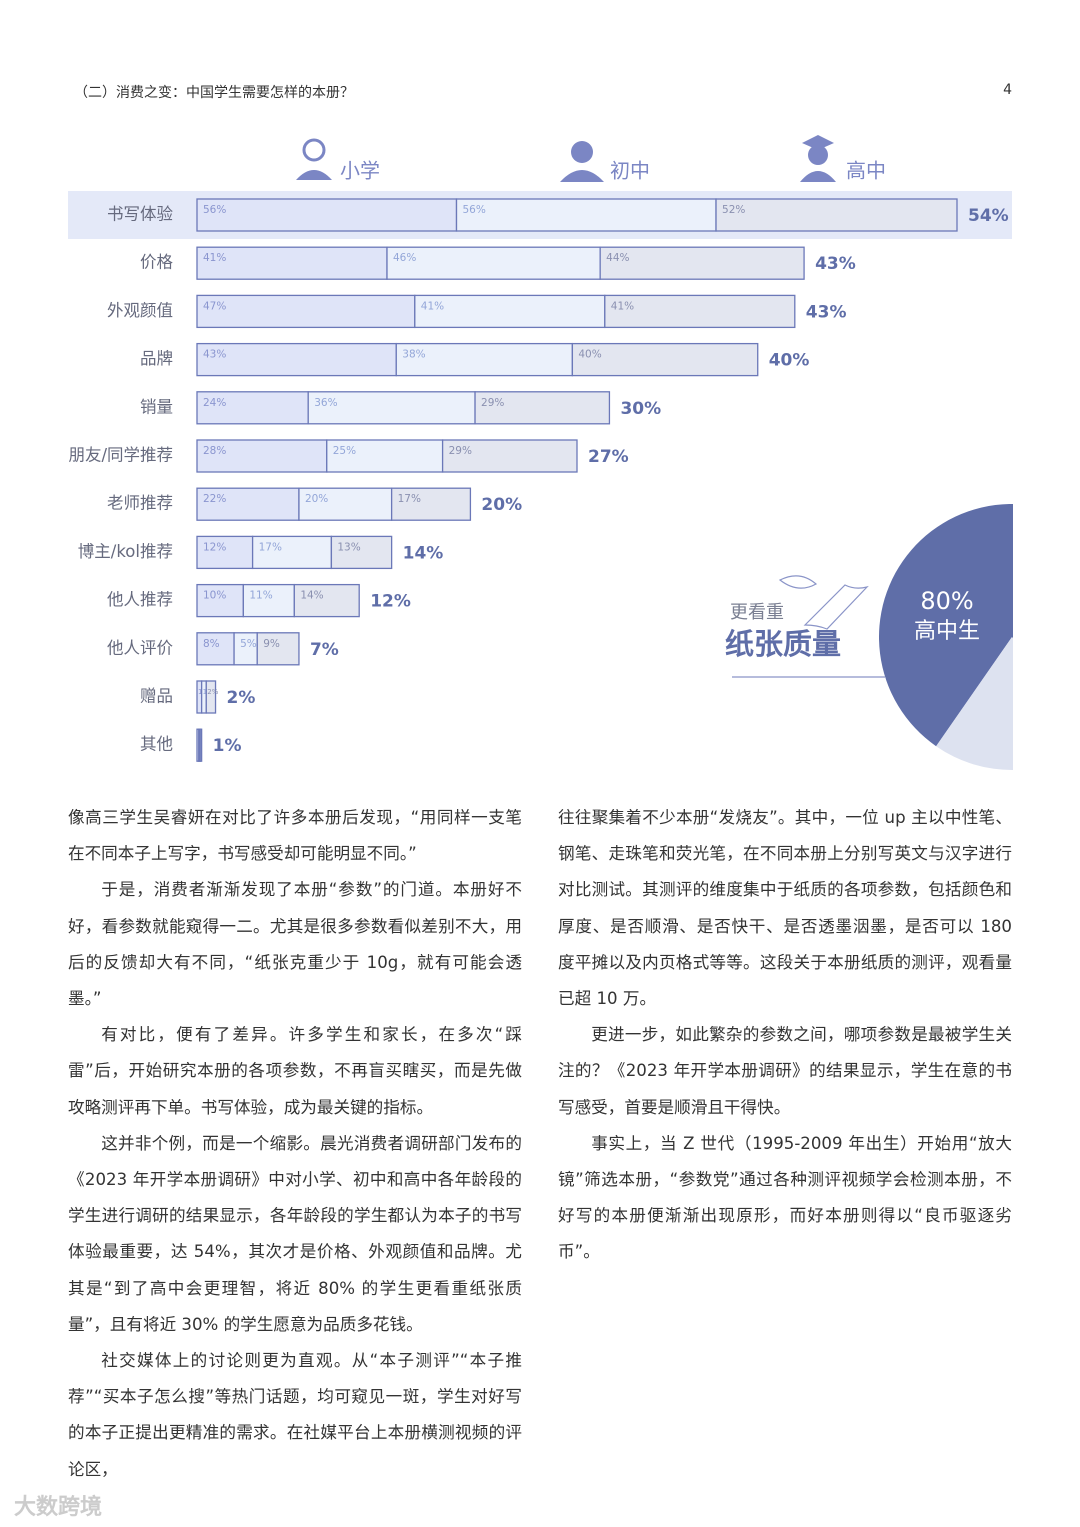 The width and height of the screenshot is (1080, 1527). Describe the element at coordinates (390, 602) in the screenshot. I see `total-label: 12%` at that location.